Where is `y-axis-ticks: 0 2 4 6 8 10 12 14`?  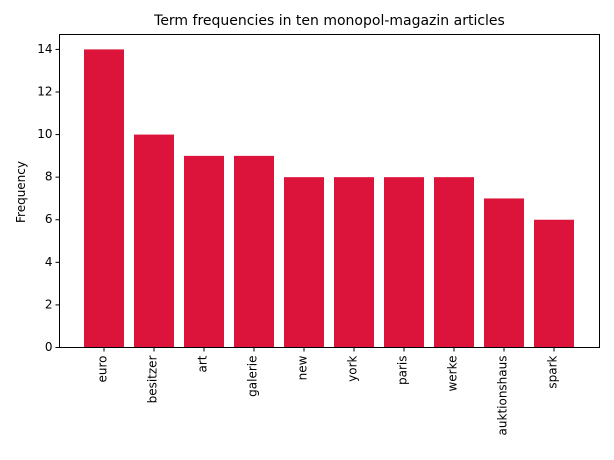 y-axis-ticks: 0 2 4 6 8 10 12 14 is located at coordinates (48, 198).